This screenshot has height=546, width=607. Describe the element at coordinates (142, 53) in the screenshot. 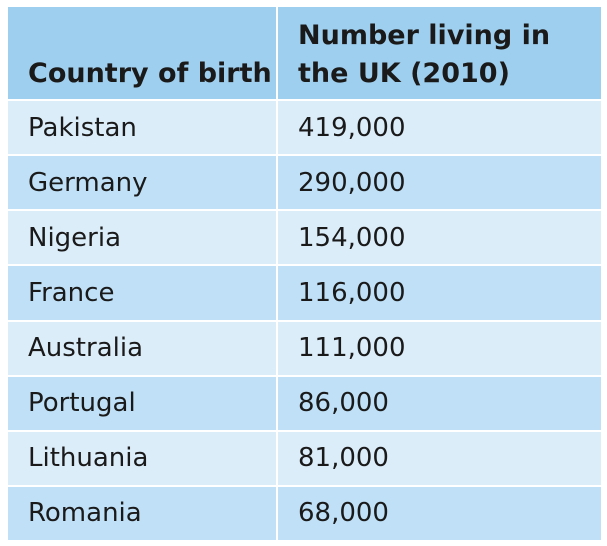

I see `header-country-of-birth: Country of birth` at that location.